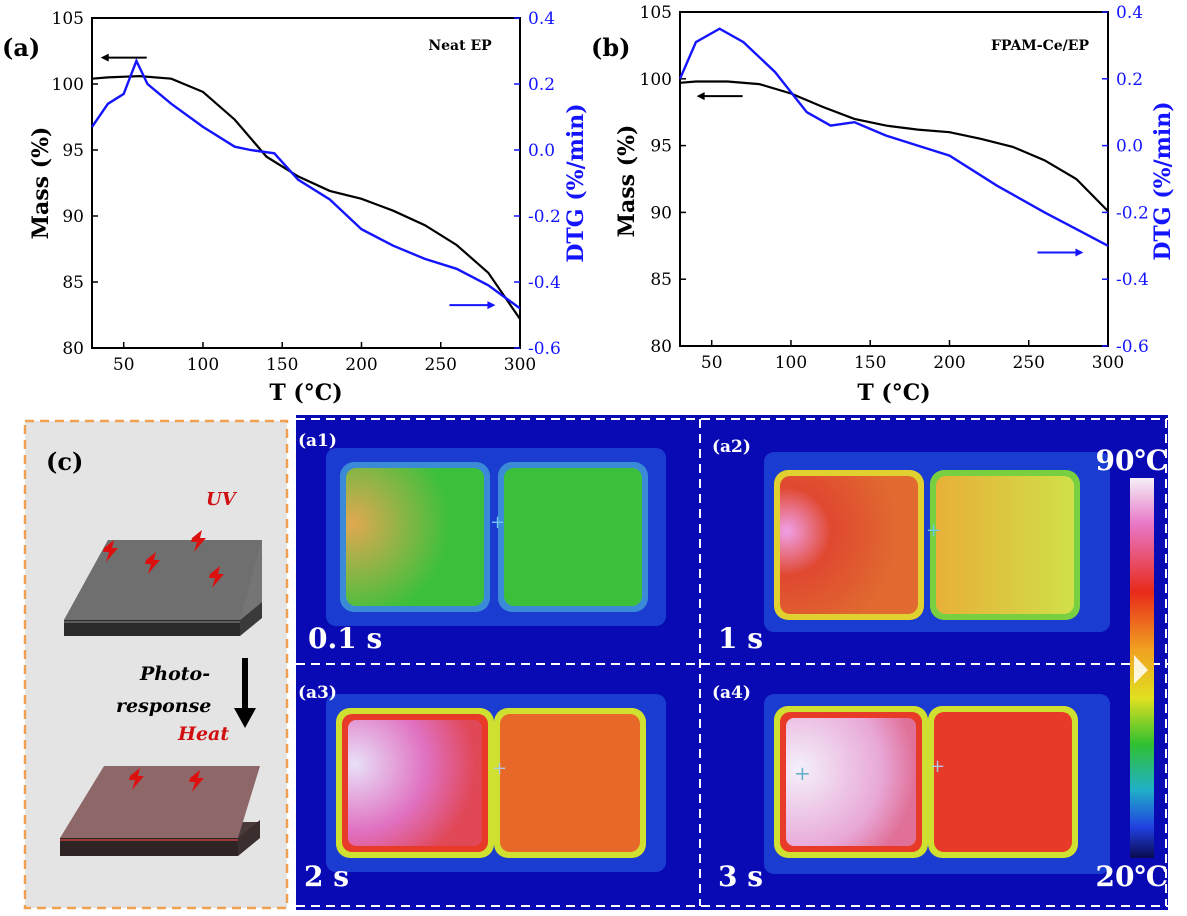 Image resolution: width=1187 pixels, height=916 pixels. What do you see at coordinates (1129, 13) in the screenshot?
I see `y2-tick-label: 0.4` at bounding box center [1129, 13].